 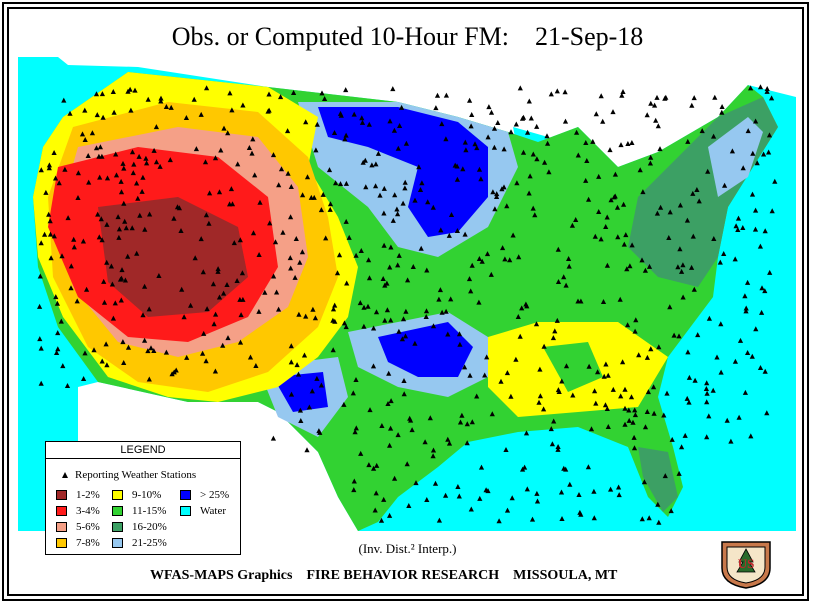 I want to click on legend-item: 5-6%, so click(x=78, y=527).